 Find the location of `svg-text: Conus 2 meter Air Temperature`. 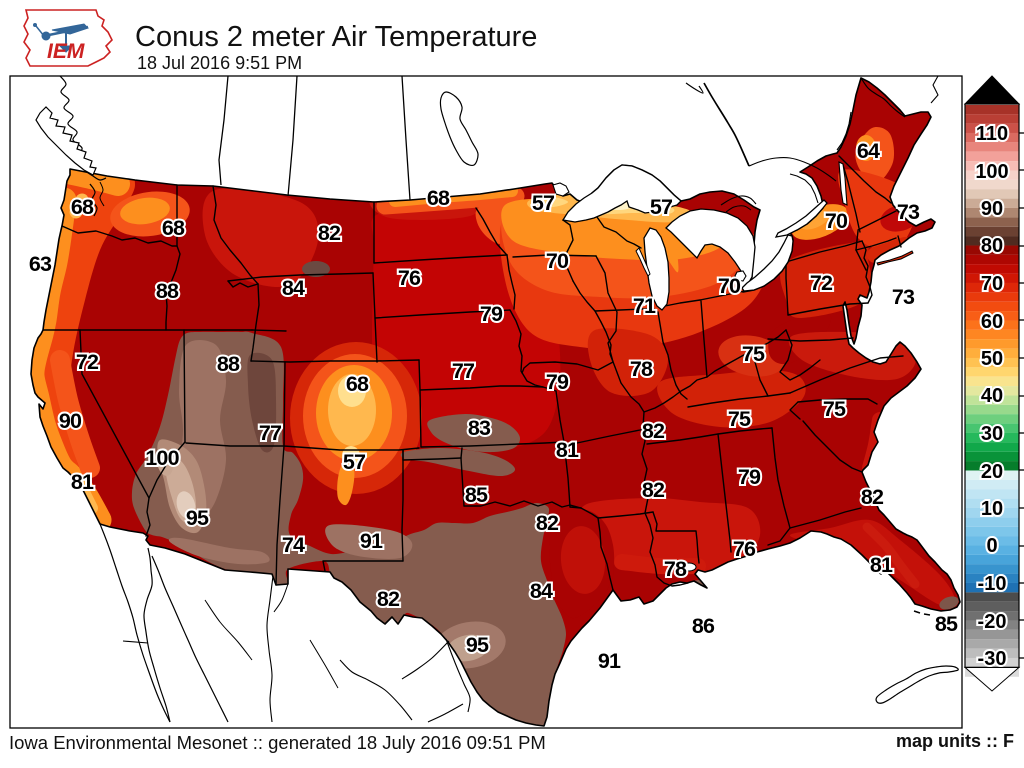

svg-text: Conus 2 meter Air Temperature is located at coordinates (336, 37).